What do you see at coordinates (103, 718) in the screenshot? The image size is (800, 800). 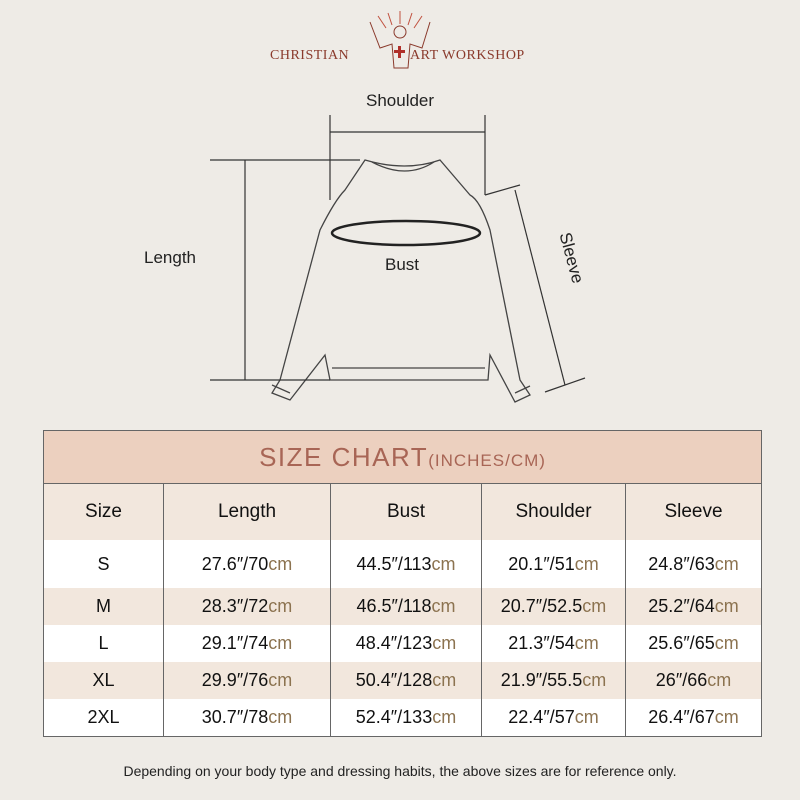 I see `table-cell: 2XL` at bounding box center [103, 718].